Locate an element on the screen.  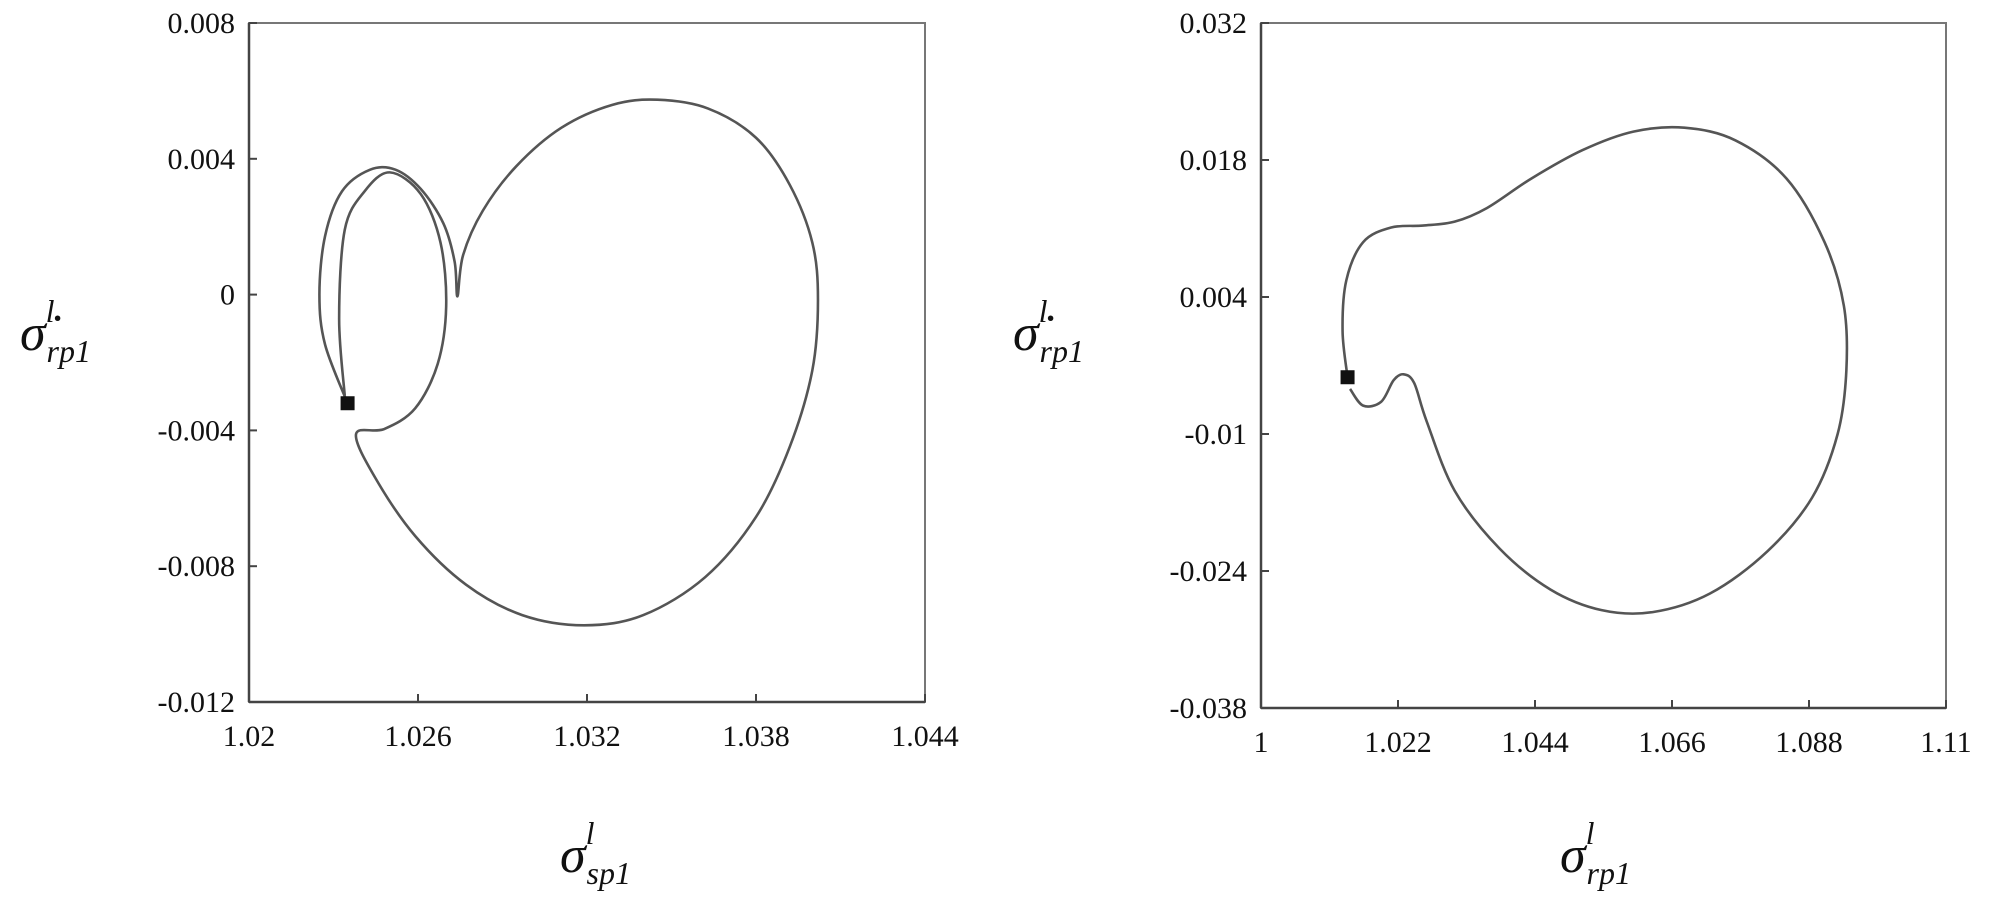
y-tick-label: -0.008 is located at coordinates (197, 566).